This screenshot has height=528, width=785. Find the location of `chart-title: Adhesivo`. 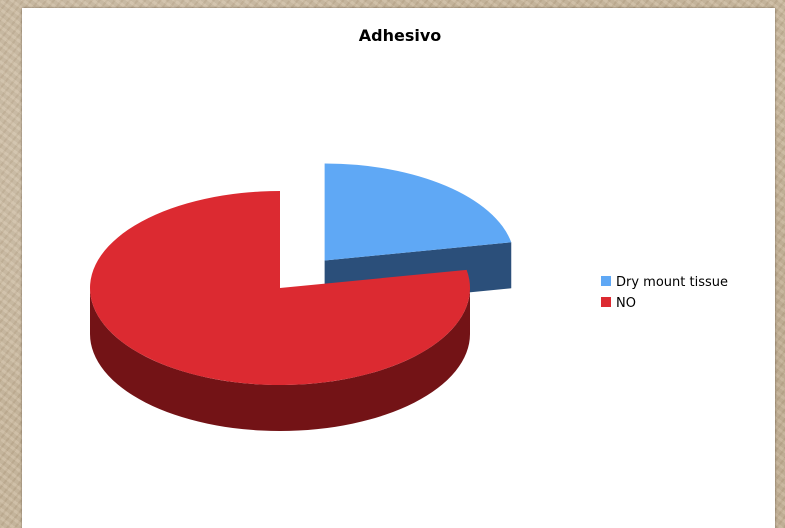

chart-title: Adhesivo is located at coordinates (400, 35).